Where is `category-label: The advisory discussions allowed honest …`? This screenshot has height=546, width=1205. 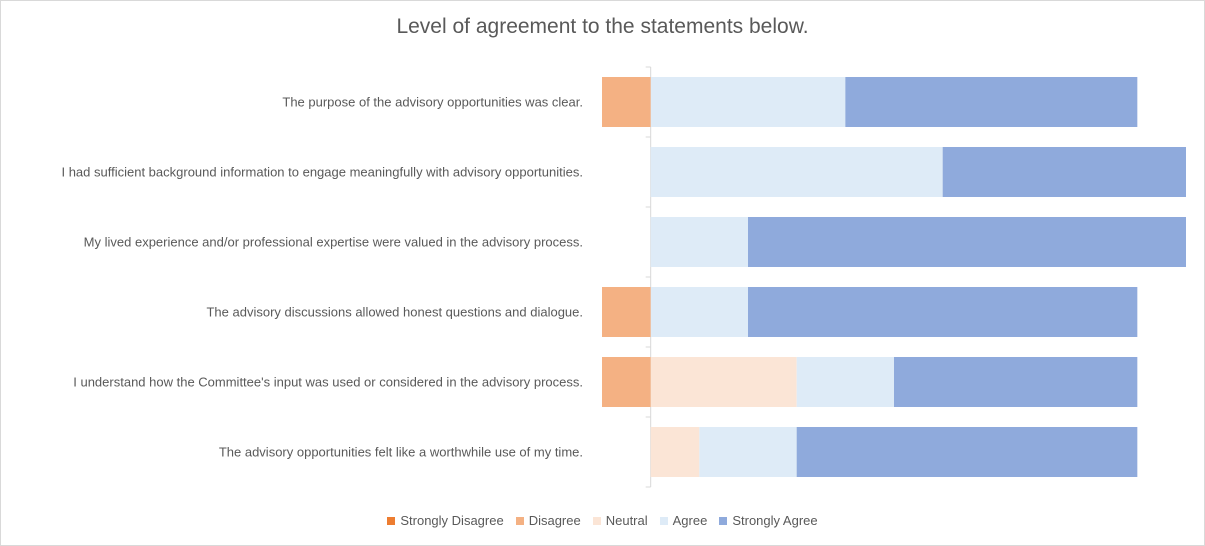 category-label: The advisory discussions allowed honest … is located at coordinates (394, 312).